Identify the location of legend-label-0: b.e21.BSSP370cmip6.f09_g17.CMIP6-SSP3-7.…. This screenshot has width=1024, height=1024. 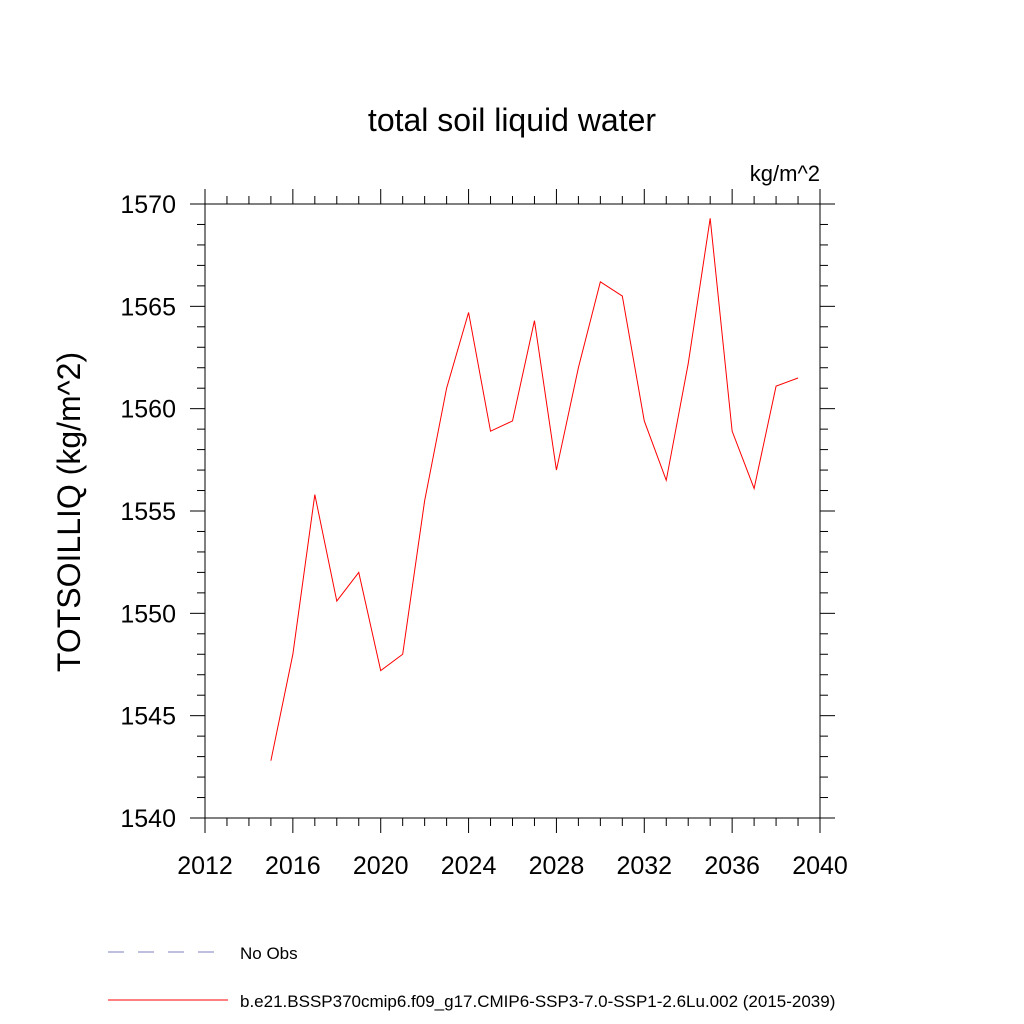
(537, 1001).